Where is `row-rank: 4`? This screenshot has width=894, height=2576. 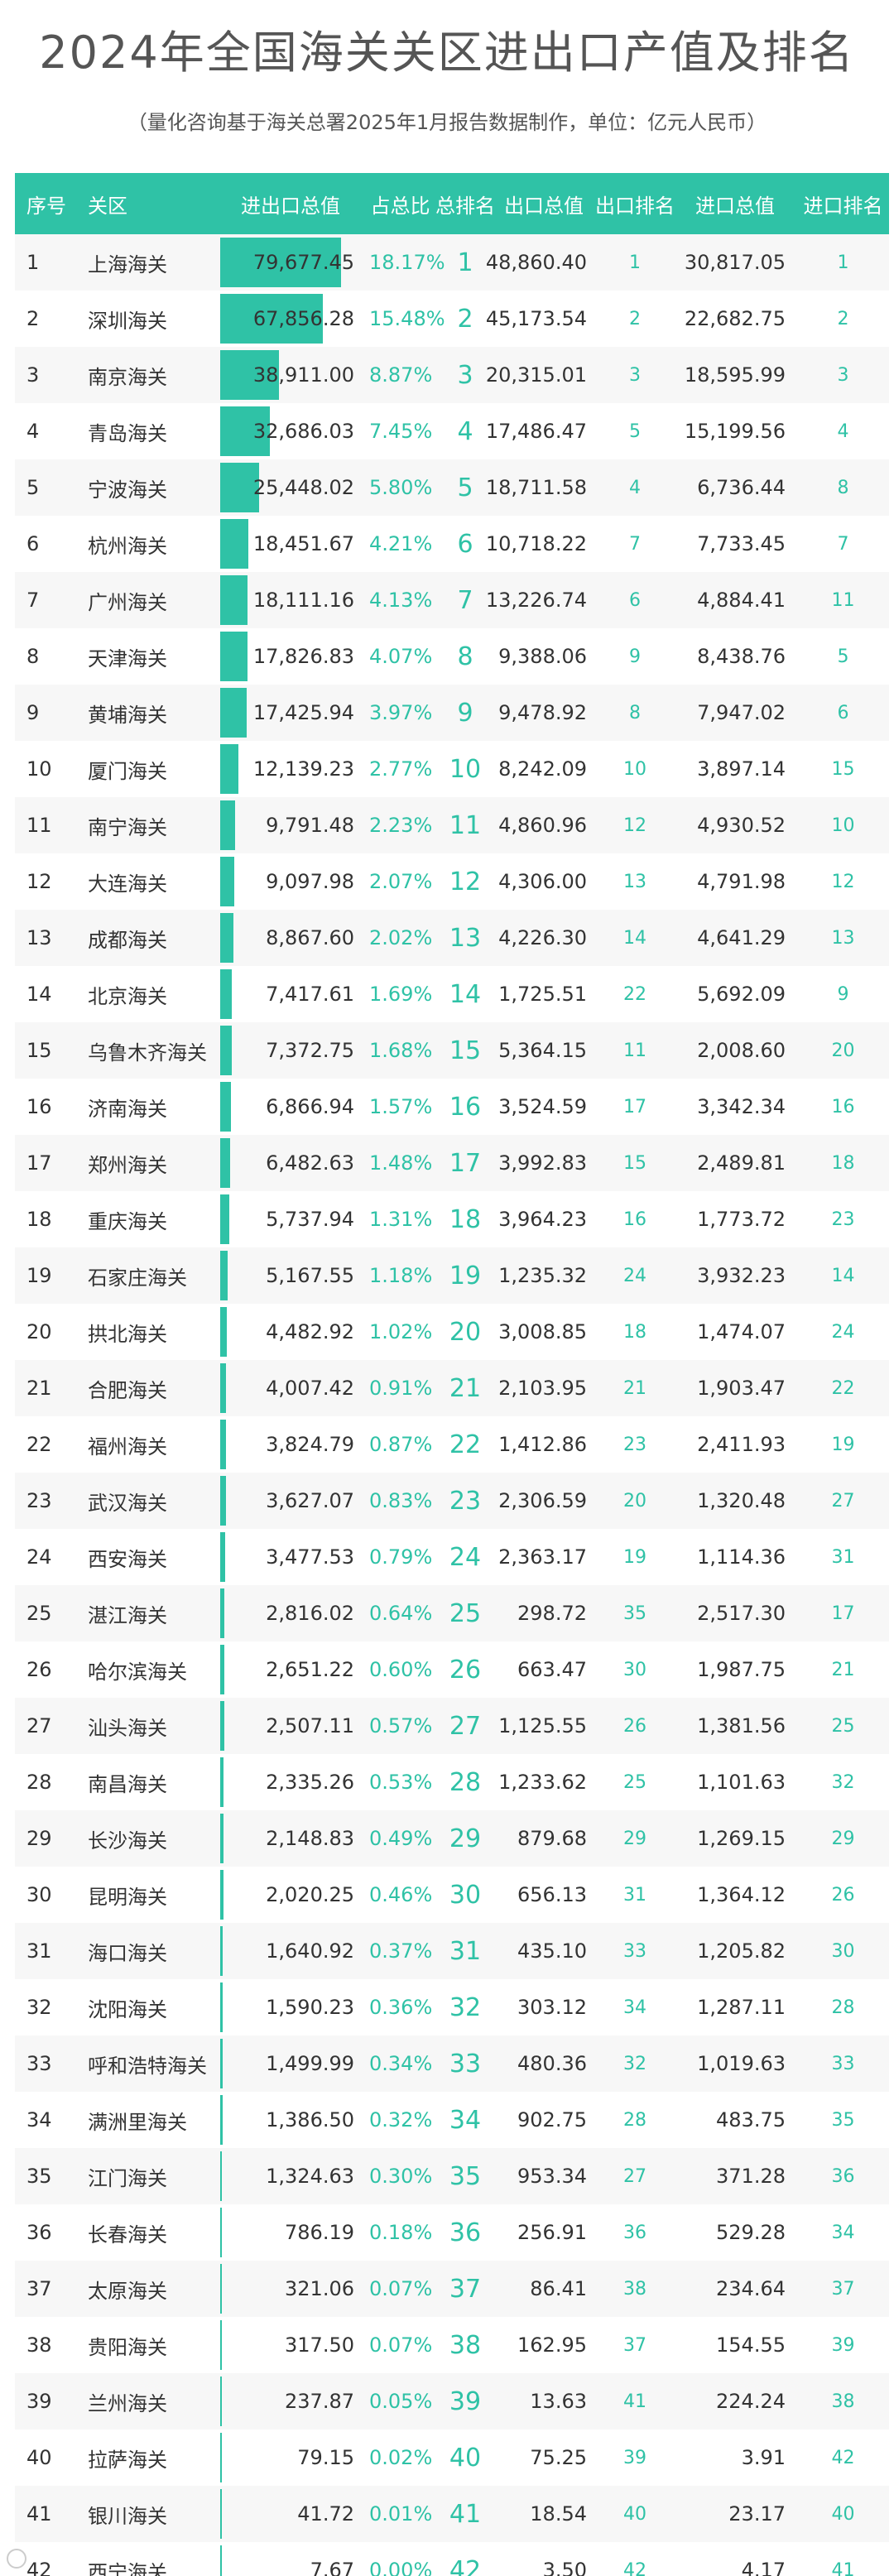 row-rank: 4 is located at coordinates (465, 431).